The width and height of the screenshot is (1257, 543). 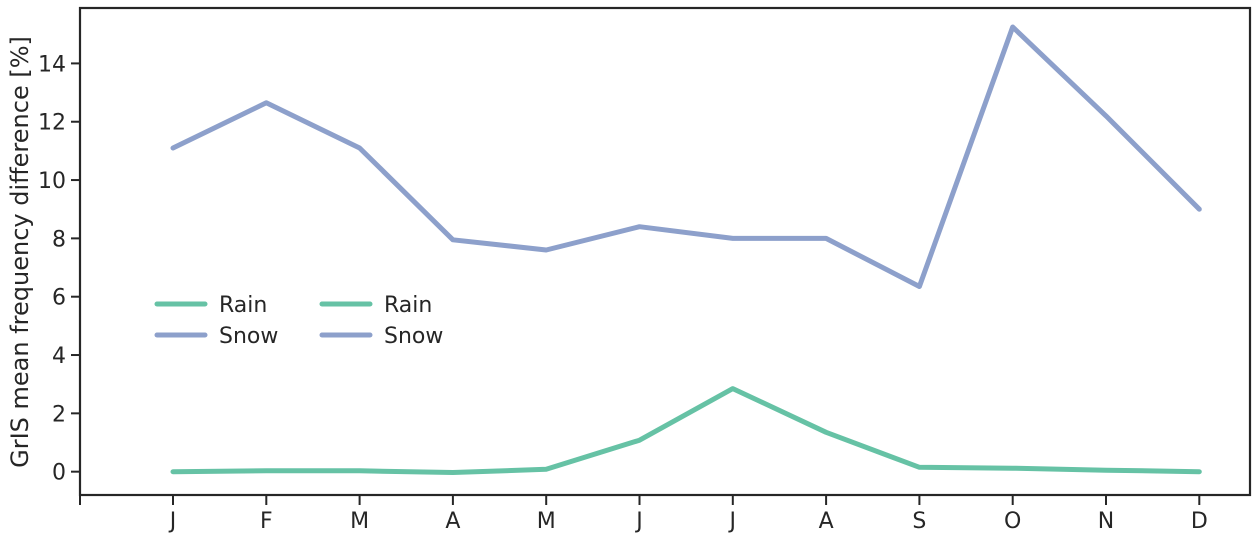 I want to click on y-tick-label: 0, so click(x=59, y=473).